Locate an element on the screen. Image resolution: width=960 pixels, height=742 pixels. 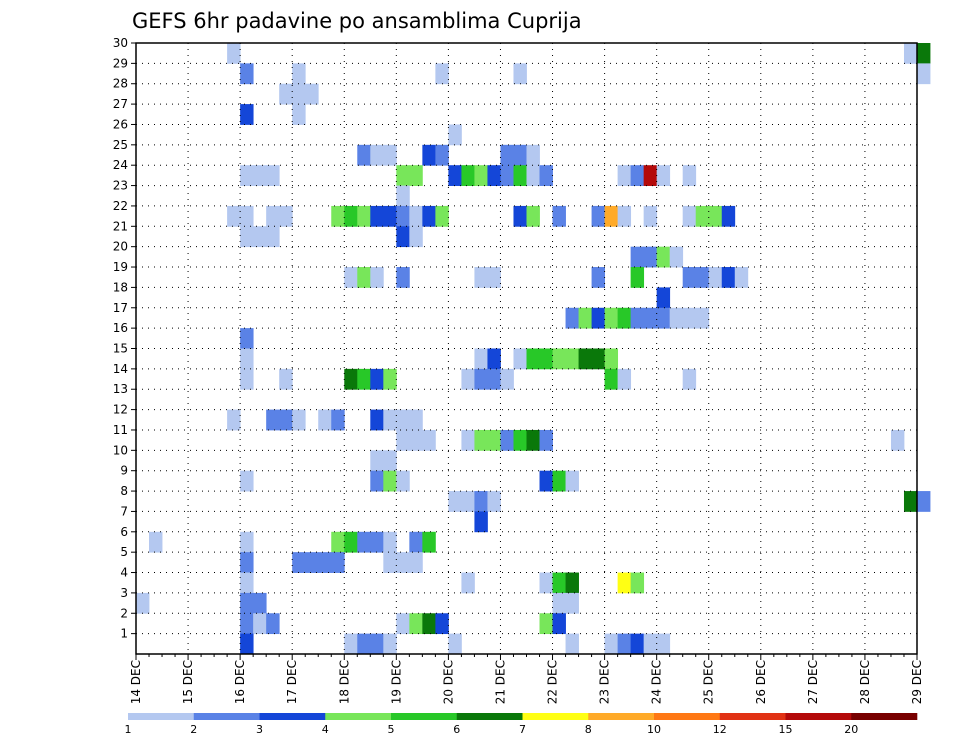
colorbar-label: 5 is located at coordinates (391, 729).